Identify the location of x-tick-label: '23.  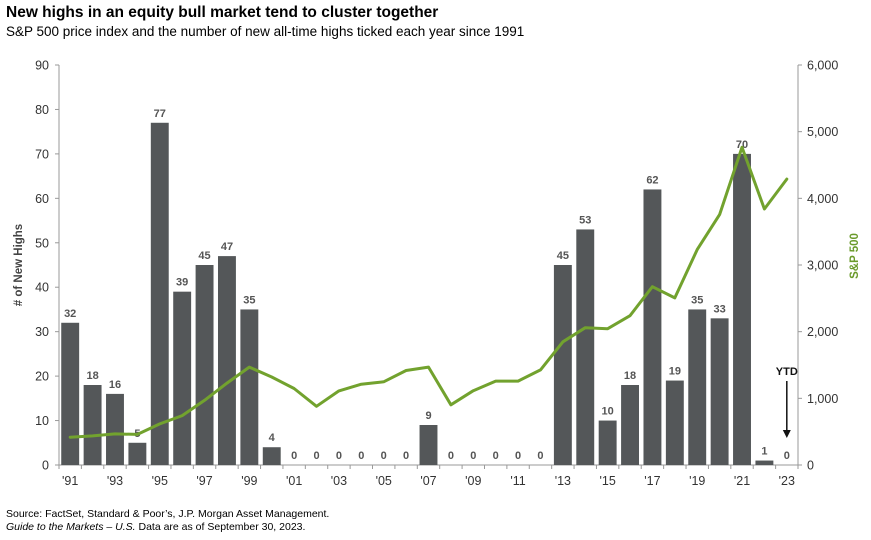
(787, 481).